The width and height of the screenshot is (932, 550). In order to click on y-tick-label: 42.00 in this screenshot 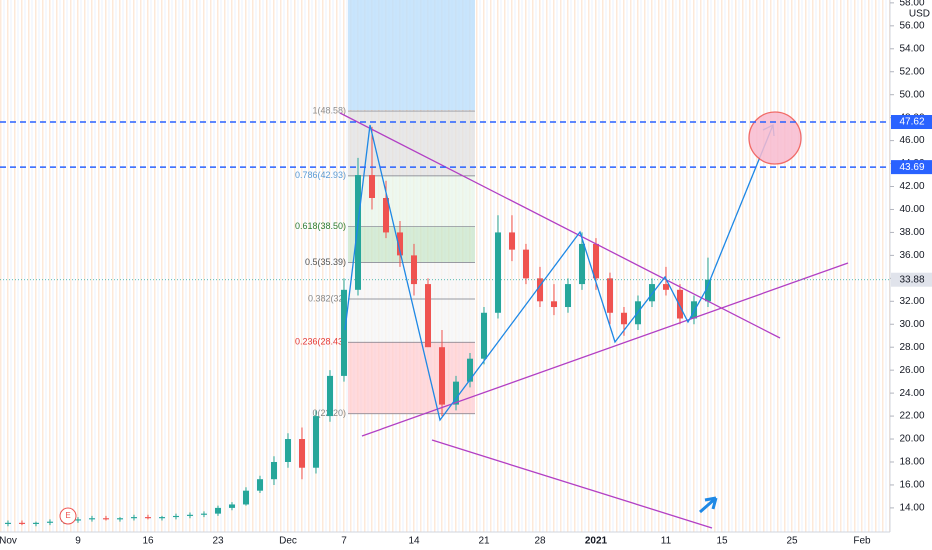, I will do `click(911, 186)`.